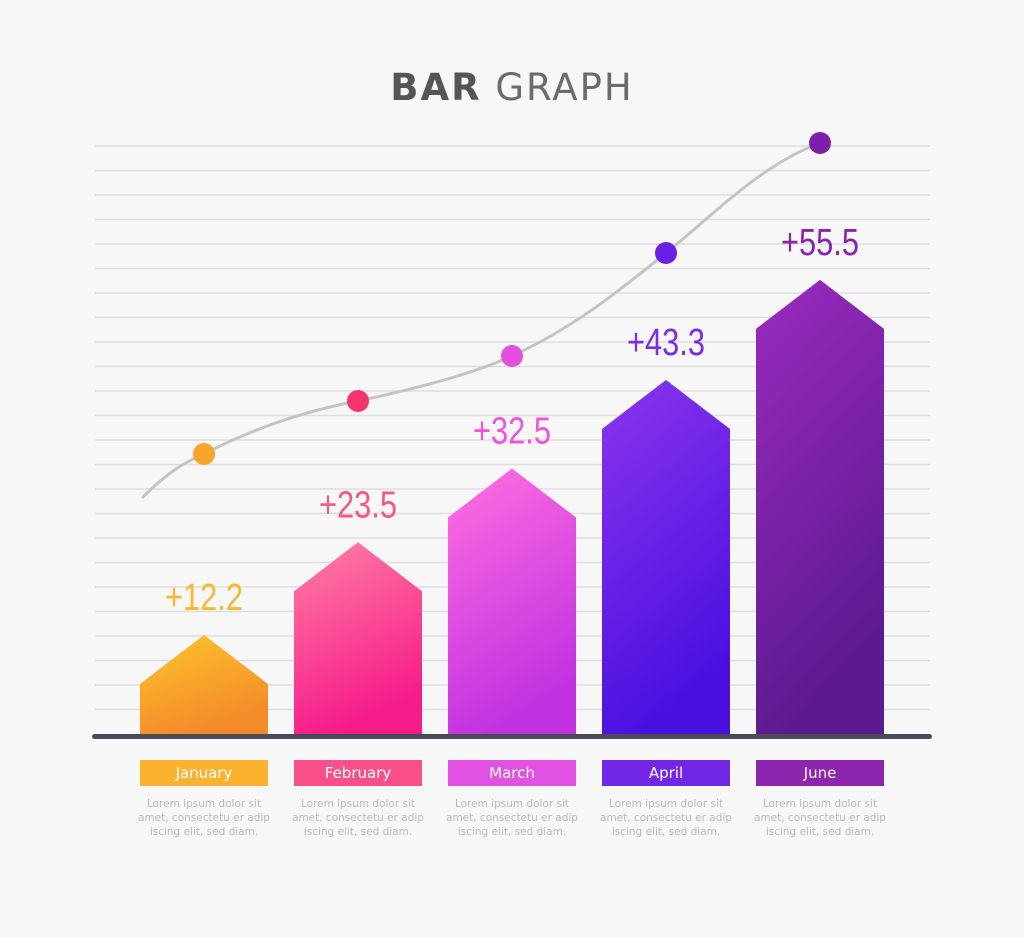 Image resolution: width=1024 pixels, height=937 pixels. Describe the element at coordinates (666, 343) in the screenshot. I see `data-label: +43.3` at that location.